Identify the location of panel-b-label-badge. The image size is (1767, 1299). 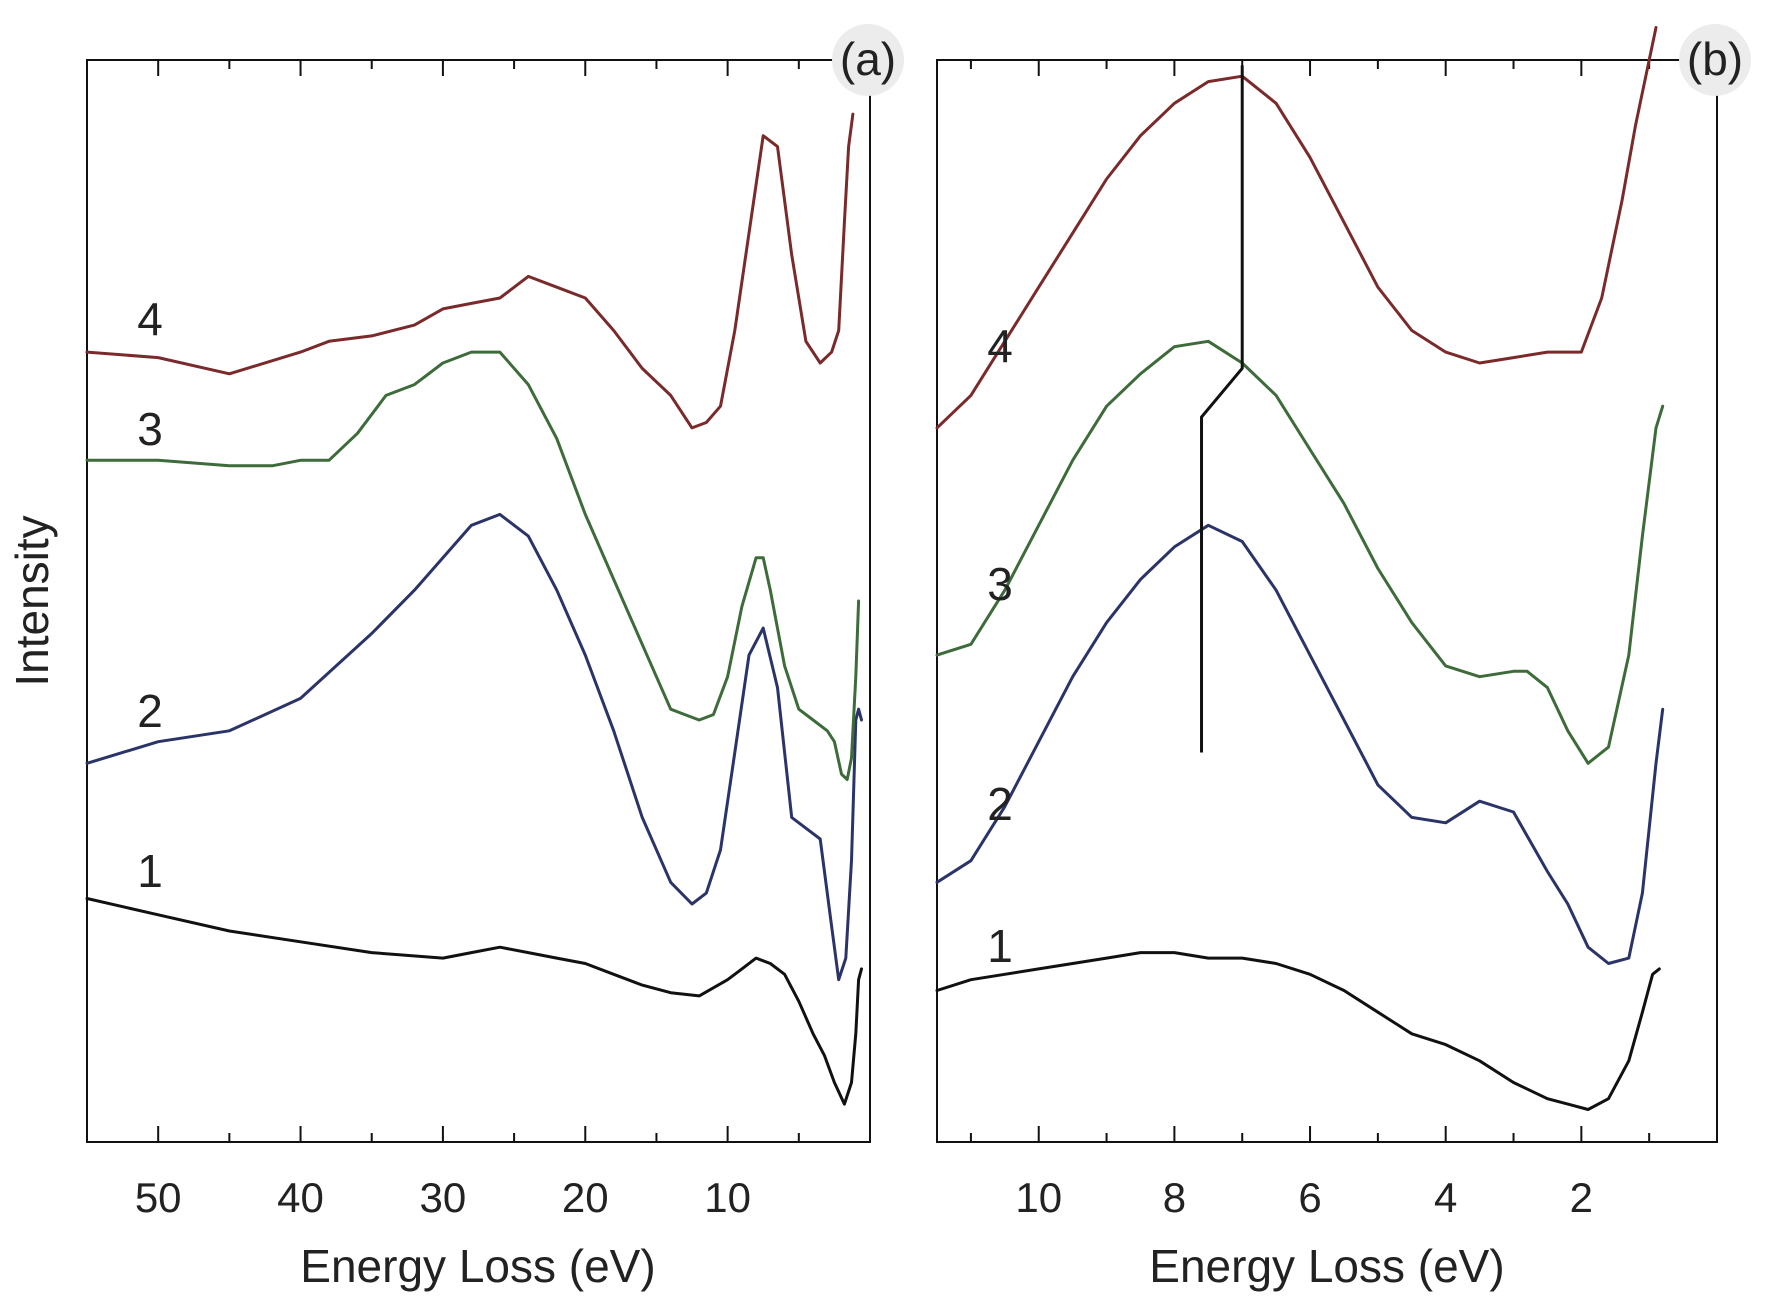
(1715, 60).